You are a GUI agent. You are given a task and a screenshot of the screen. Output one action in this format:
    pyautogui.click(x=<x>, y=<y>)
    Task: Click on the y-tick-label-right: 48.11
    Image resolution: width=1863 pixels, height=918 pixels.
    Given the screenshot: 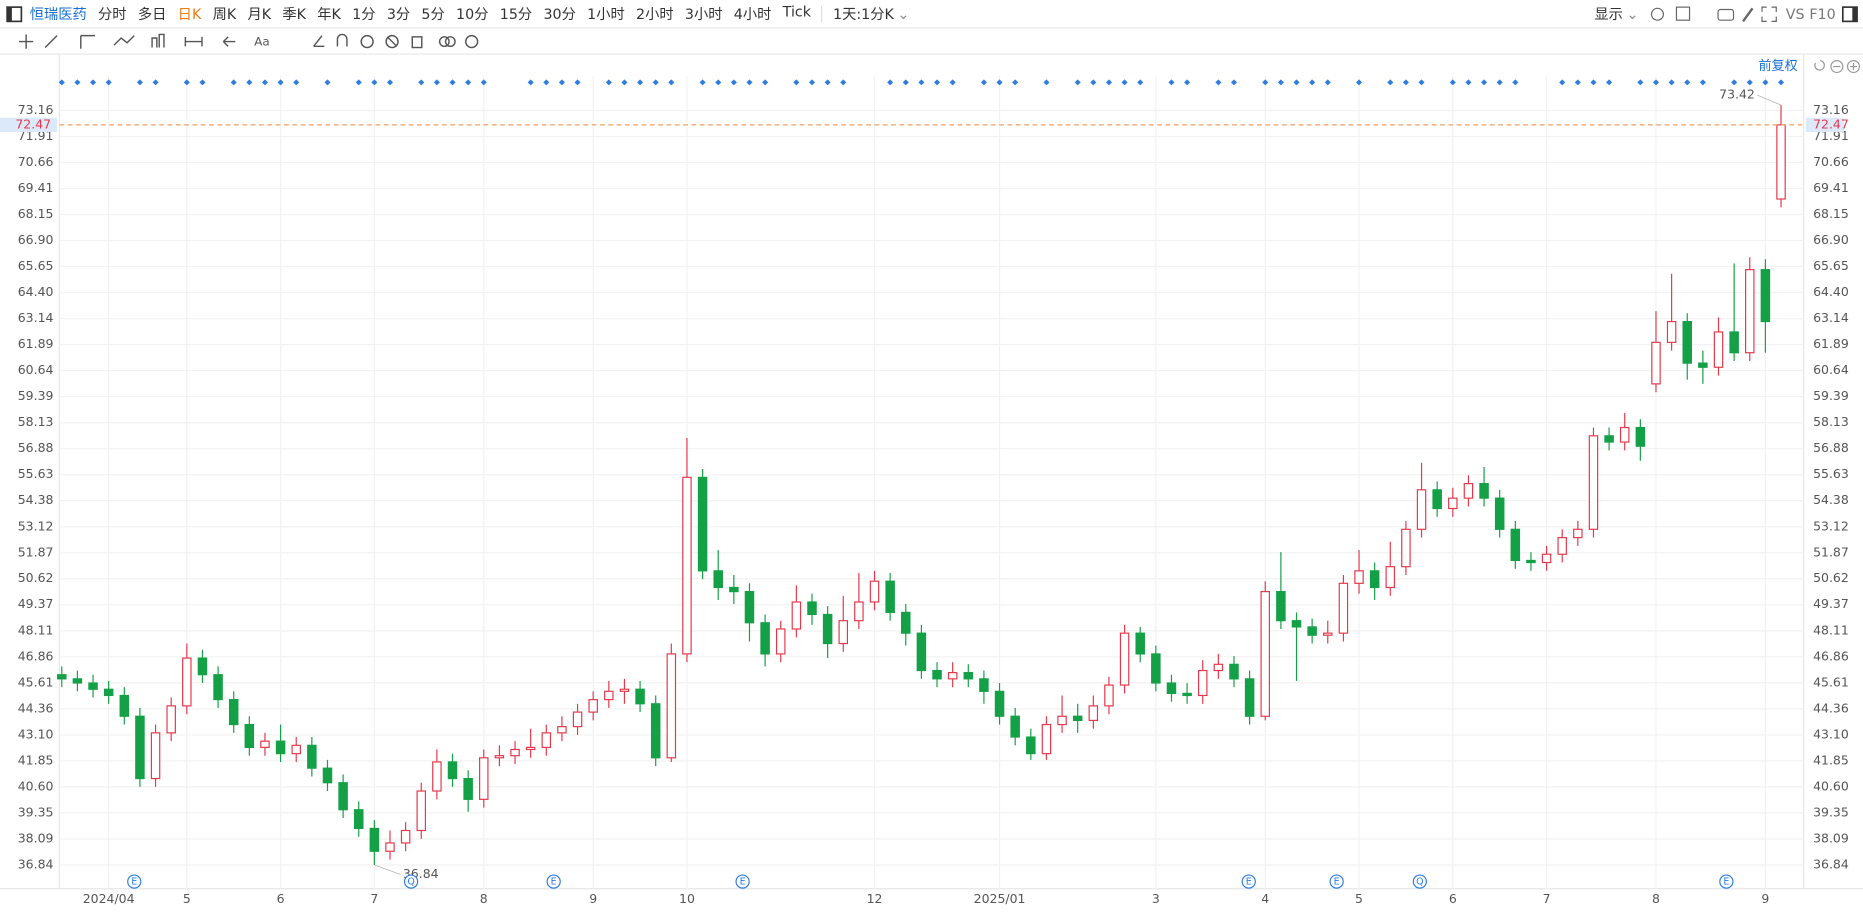 What is the action you would take?
    pyautogui.click(x=1831, y=629)
    